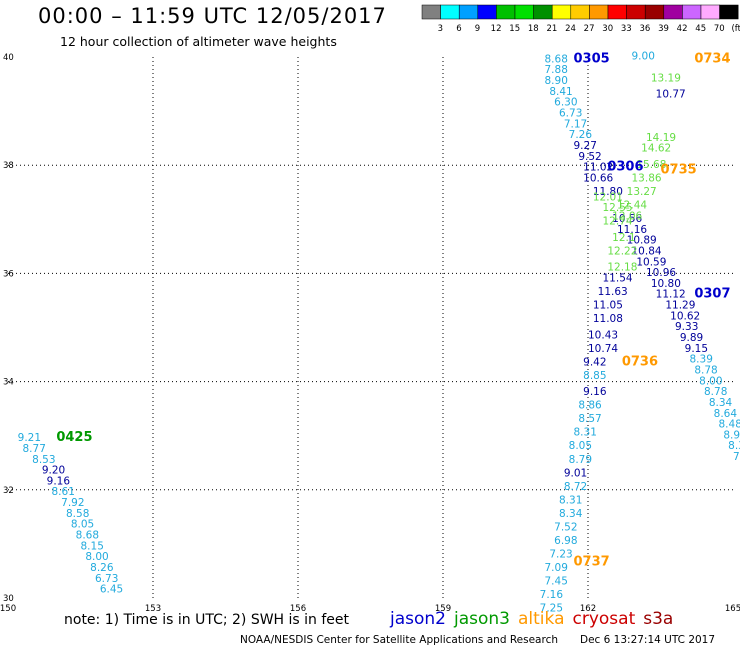 This screenshot has width=740, height=650. Describe the element at coordinates (589, 157) in the screenshot. I see `wave-height-value: 9.52` at that location.